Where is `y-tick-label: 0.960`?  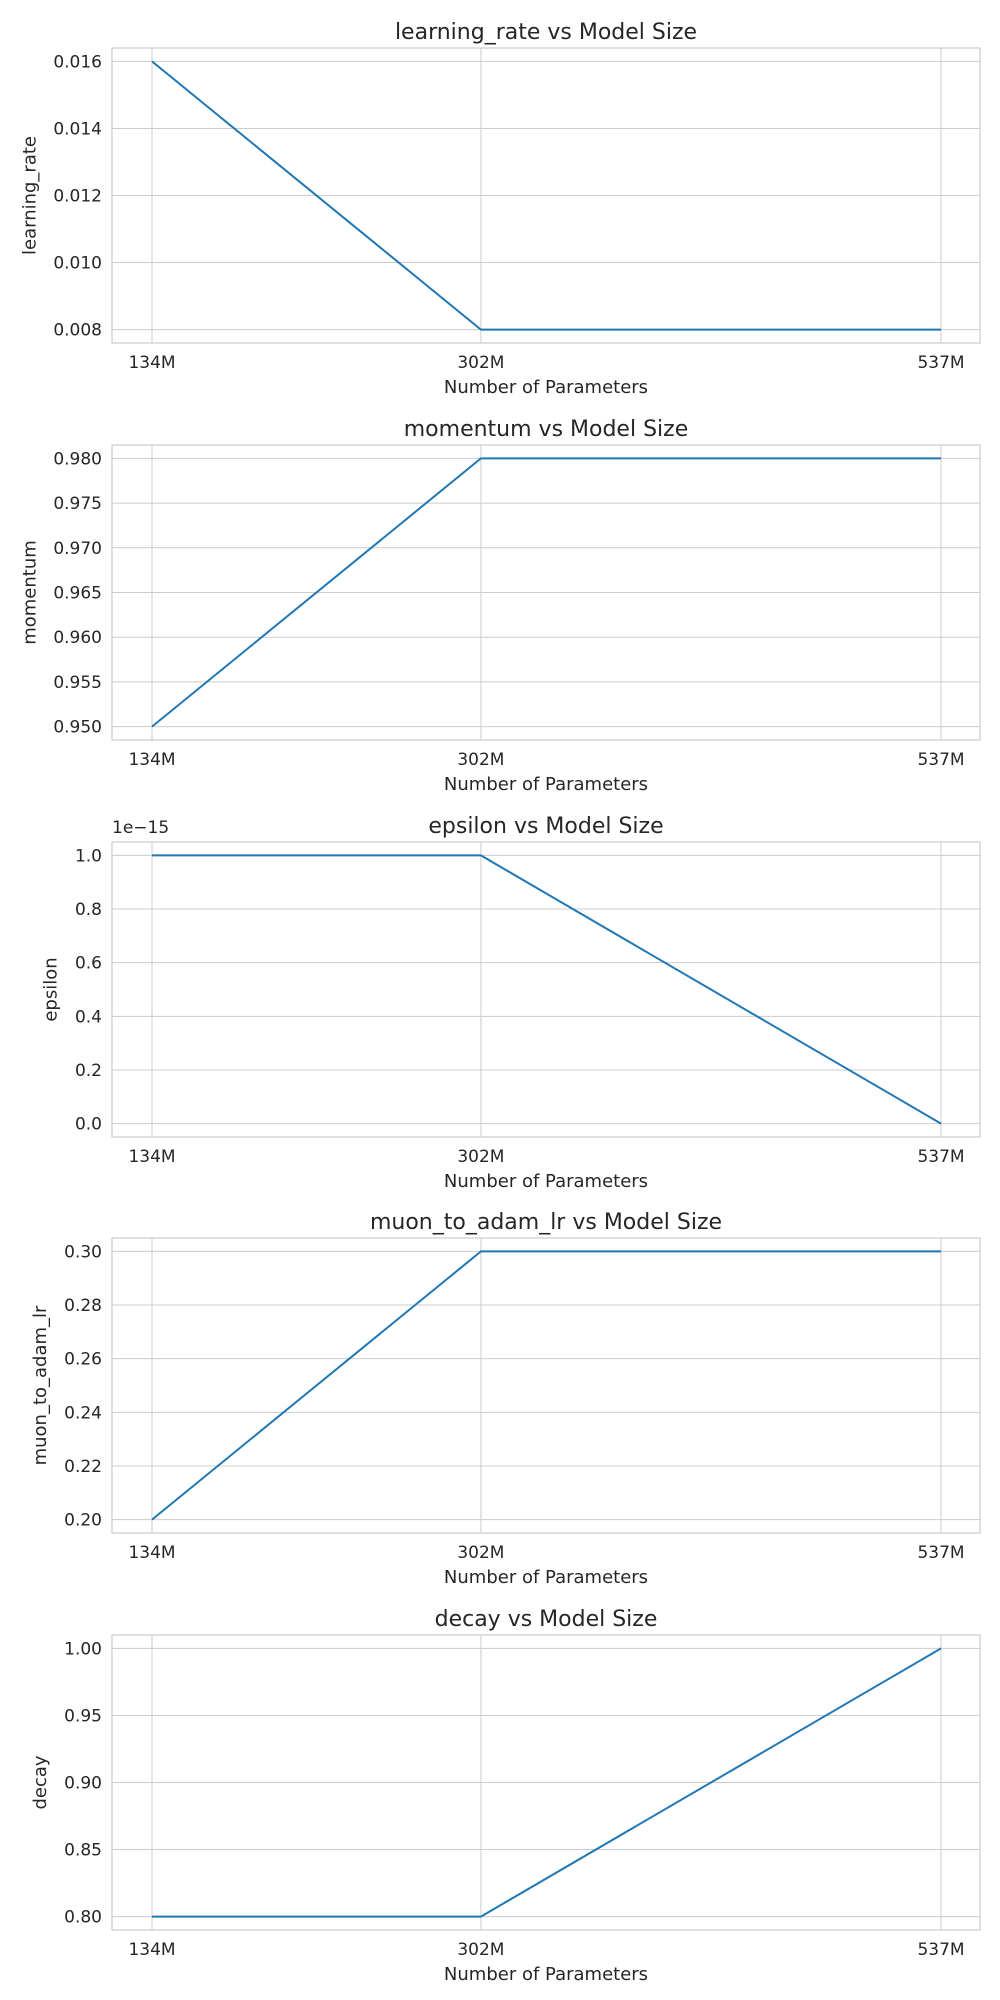
y-tick-label: 0.960 is located at coordinates (77, 638).